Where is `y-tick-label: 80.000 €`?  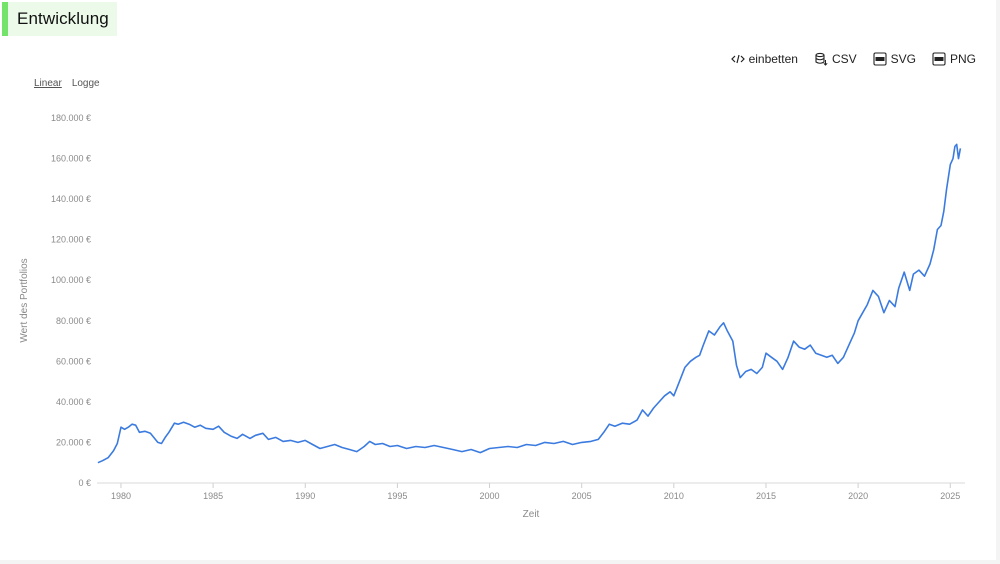 y-tick-label: 80.000 € is located at coordinates (73, 321).